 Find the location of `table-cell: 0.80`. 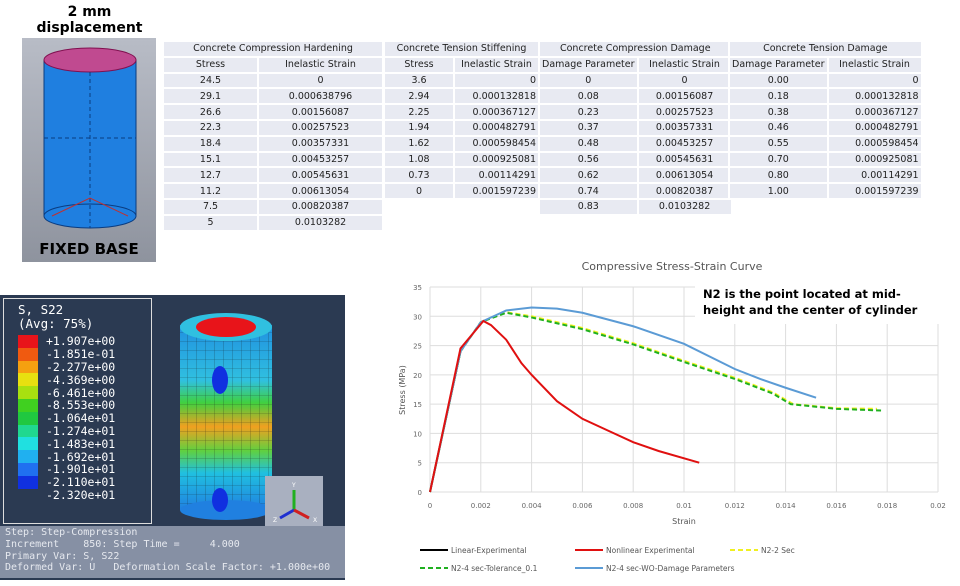

table-cell: 0.80 is located at coordinates (778, 175).